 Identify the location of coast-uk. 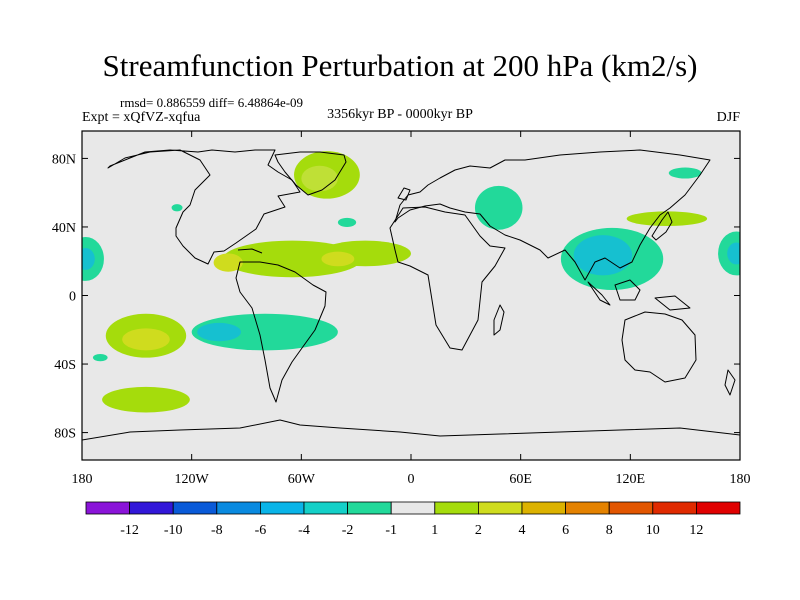
(404, 194).